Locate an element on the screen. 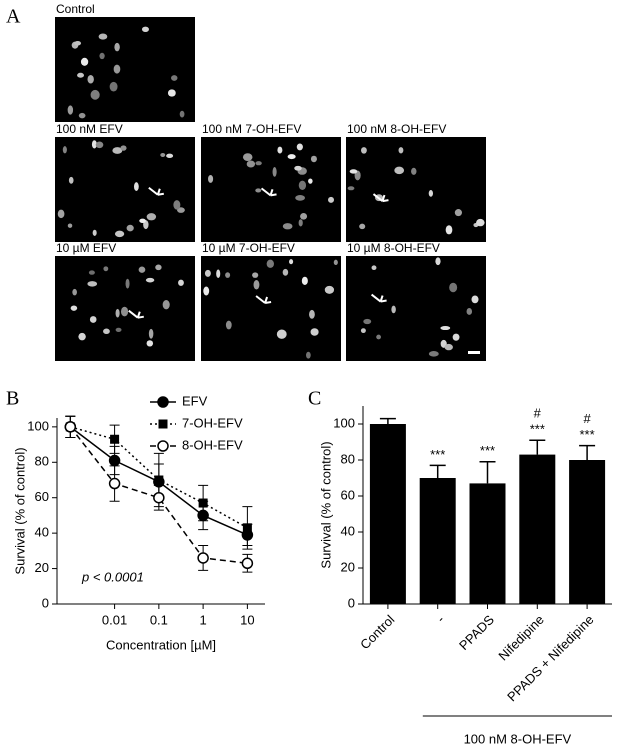 This screenshot has height=751, width=625. error-bar is located at coordinates (587, 452).